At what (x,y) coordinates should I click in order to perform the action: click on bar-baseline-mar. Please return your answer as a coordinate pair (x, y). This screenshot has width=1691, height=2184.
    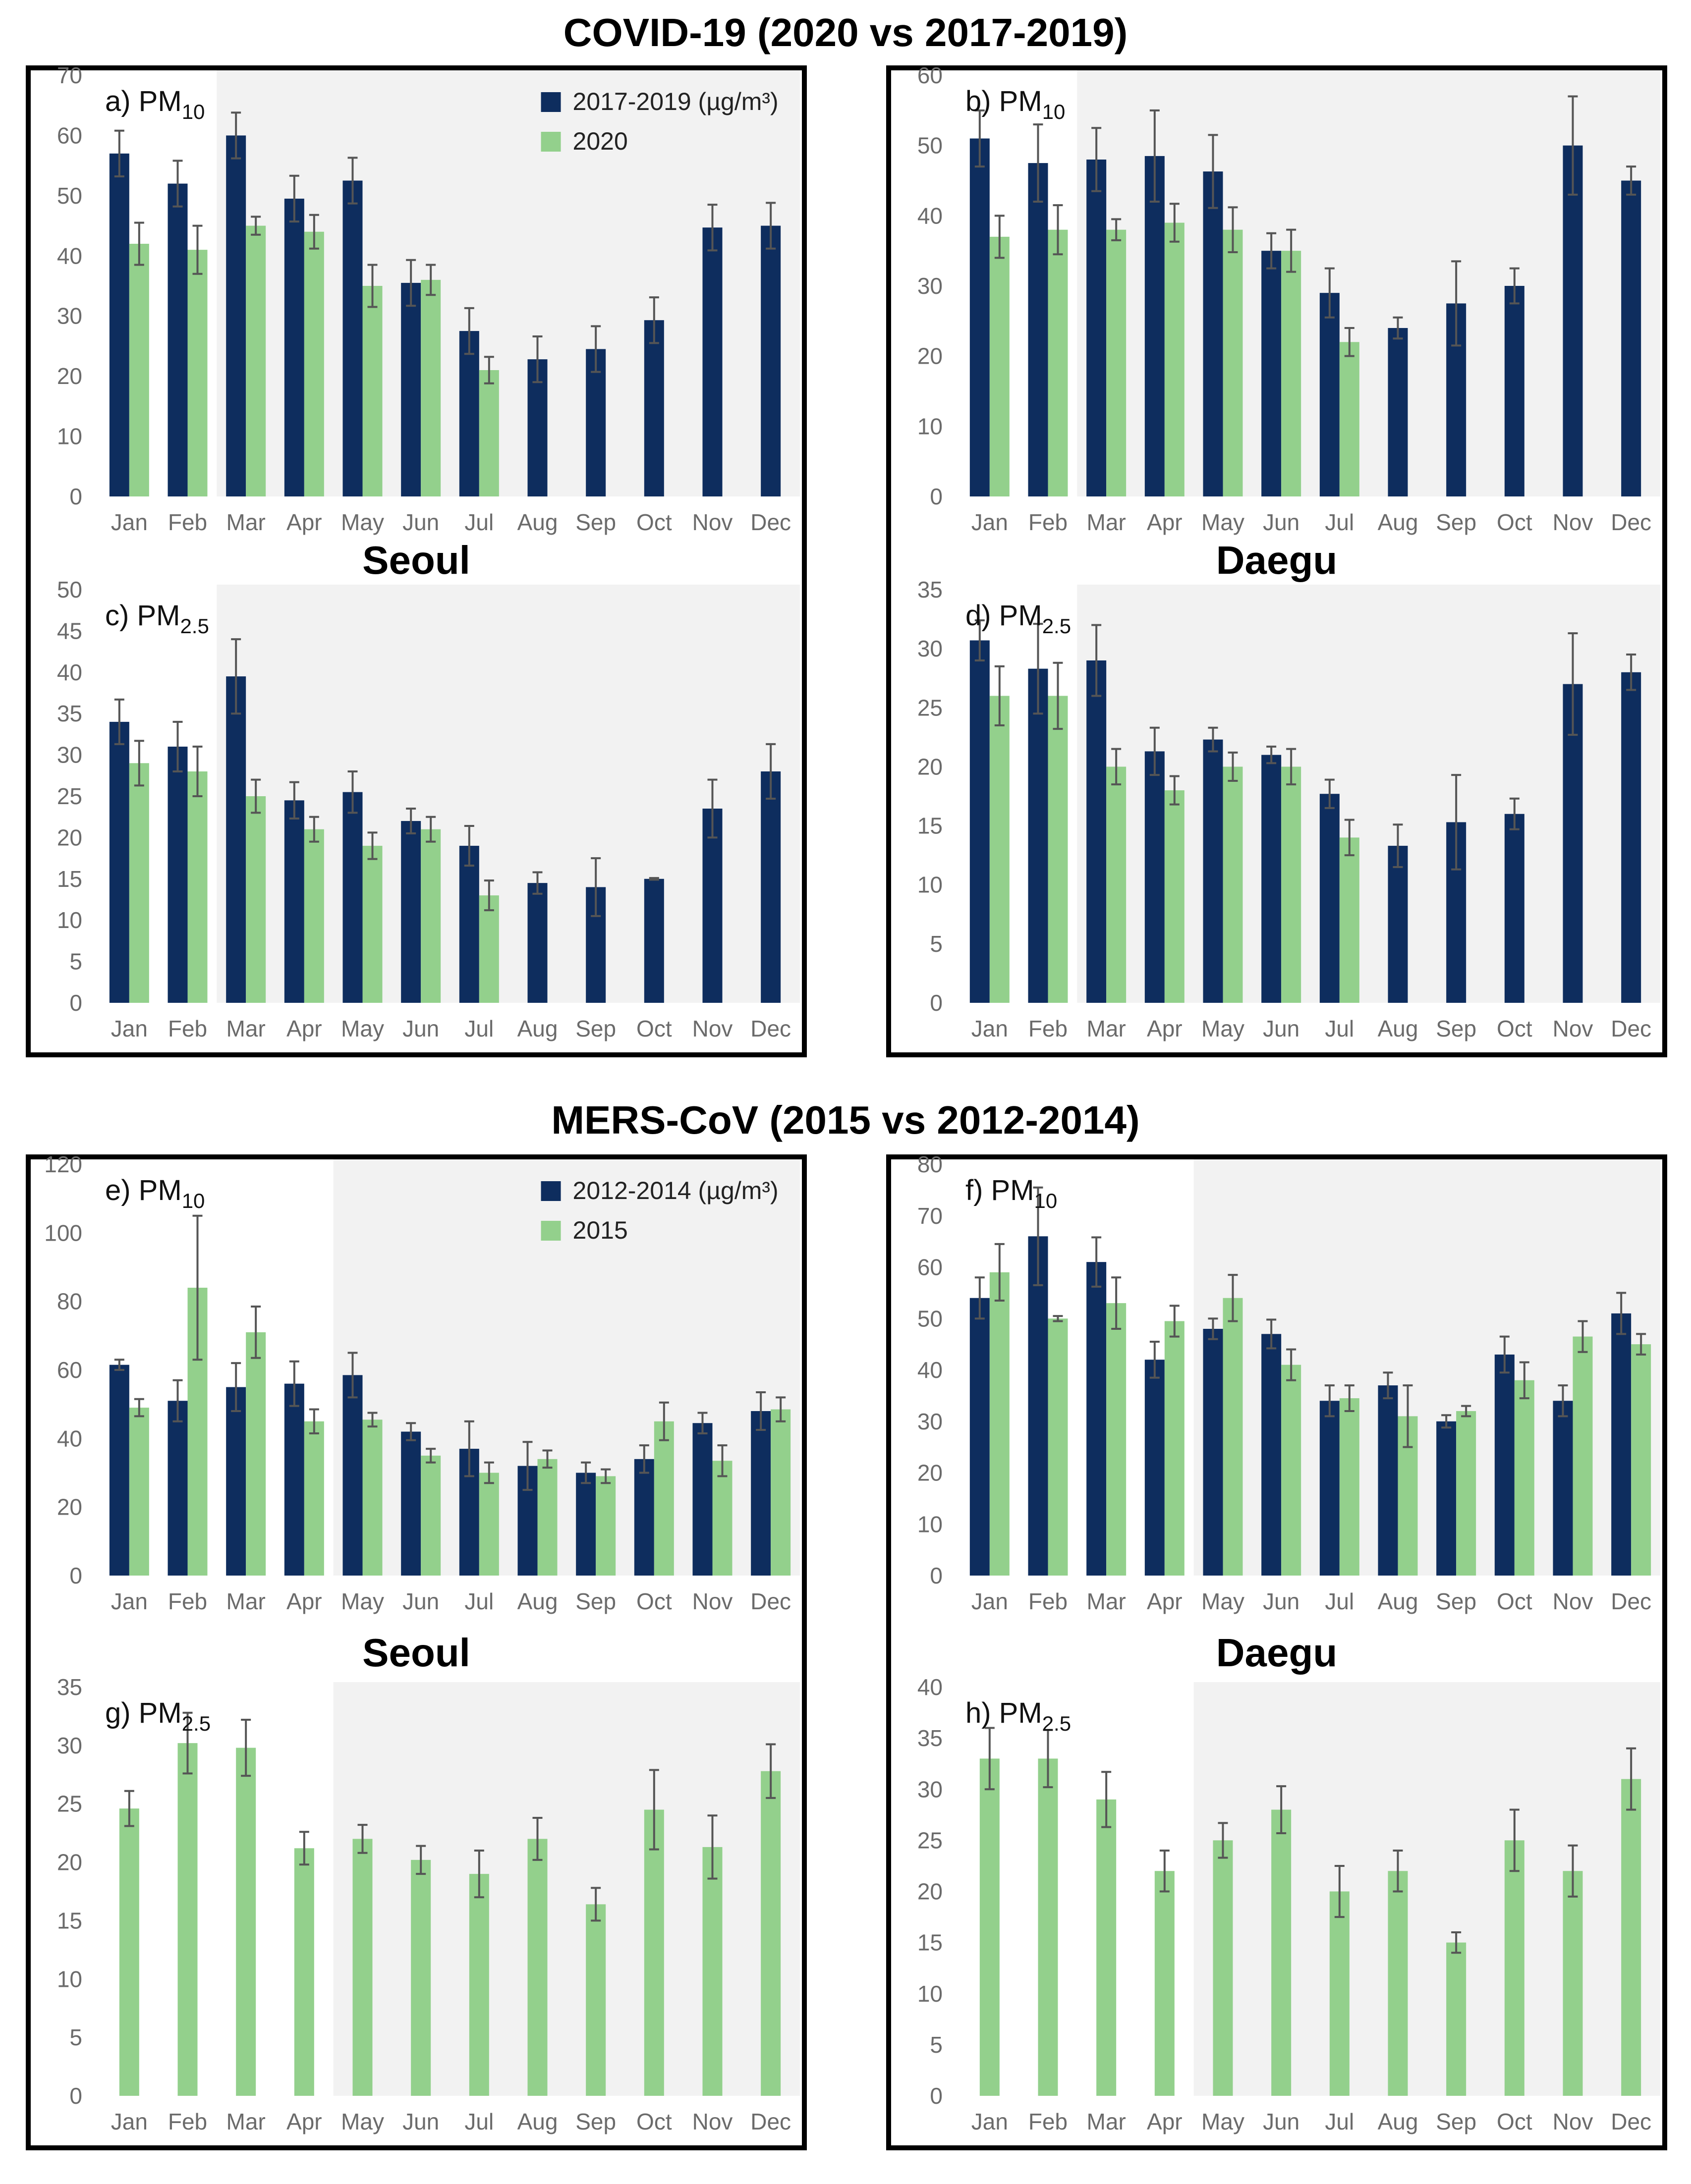
    Looking at the image, I should click on (236, 1481).